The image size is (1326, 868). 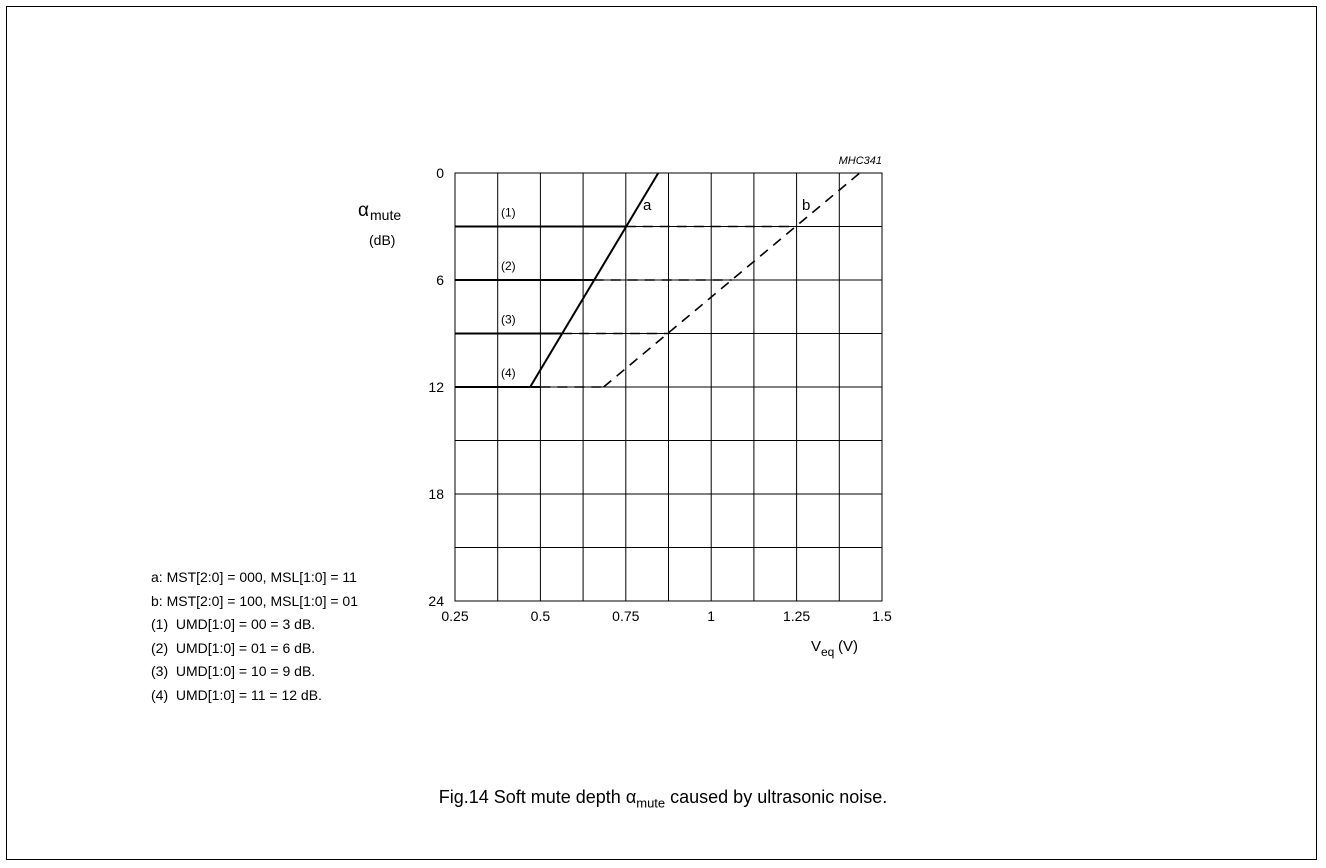 I want to click on level-label: (2), so click(x=508, y=266).